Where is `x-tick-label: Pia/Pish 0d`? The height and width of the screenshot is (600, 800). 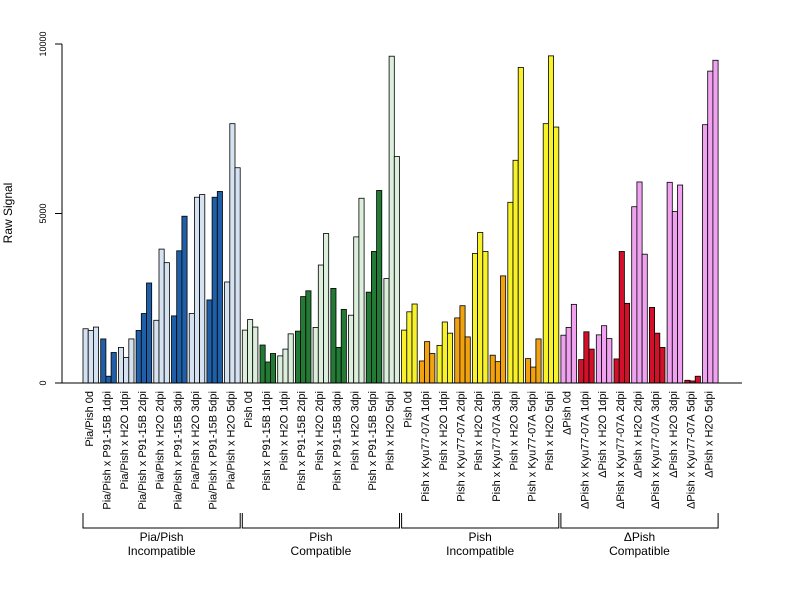
x-tick-label: Pia/Pish 0d is located at coordinates (90, 419).